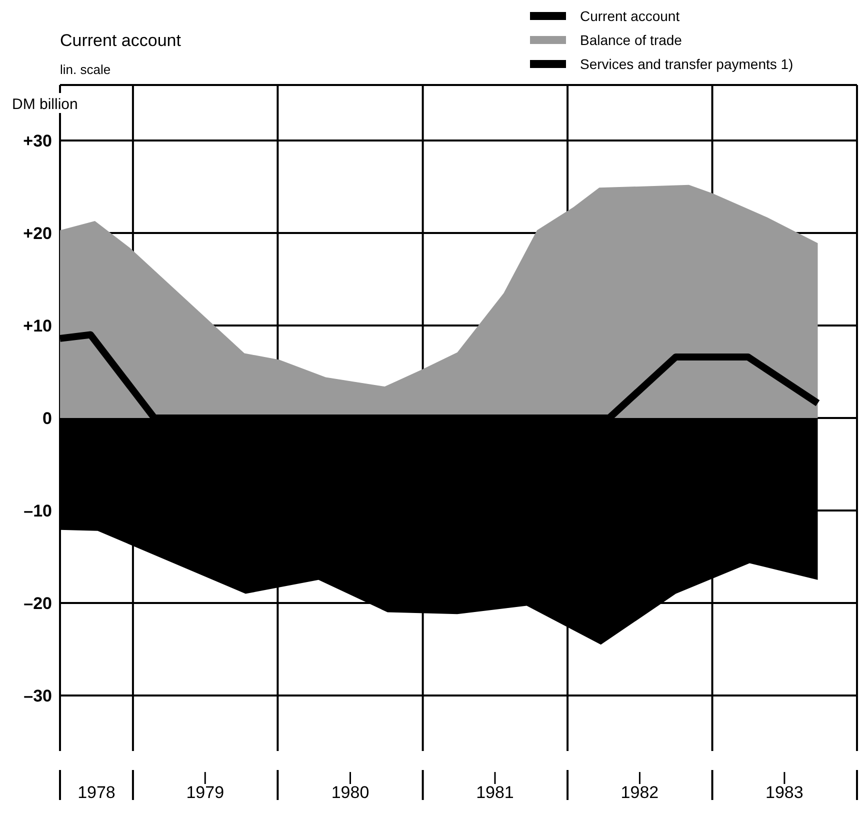  What do you see at coordinates (38, 511) in the screenshot?
I see `y-tick-label: –10` at bounding box center [38, 511].